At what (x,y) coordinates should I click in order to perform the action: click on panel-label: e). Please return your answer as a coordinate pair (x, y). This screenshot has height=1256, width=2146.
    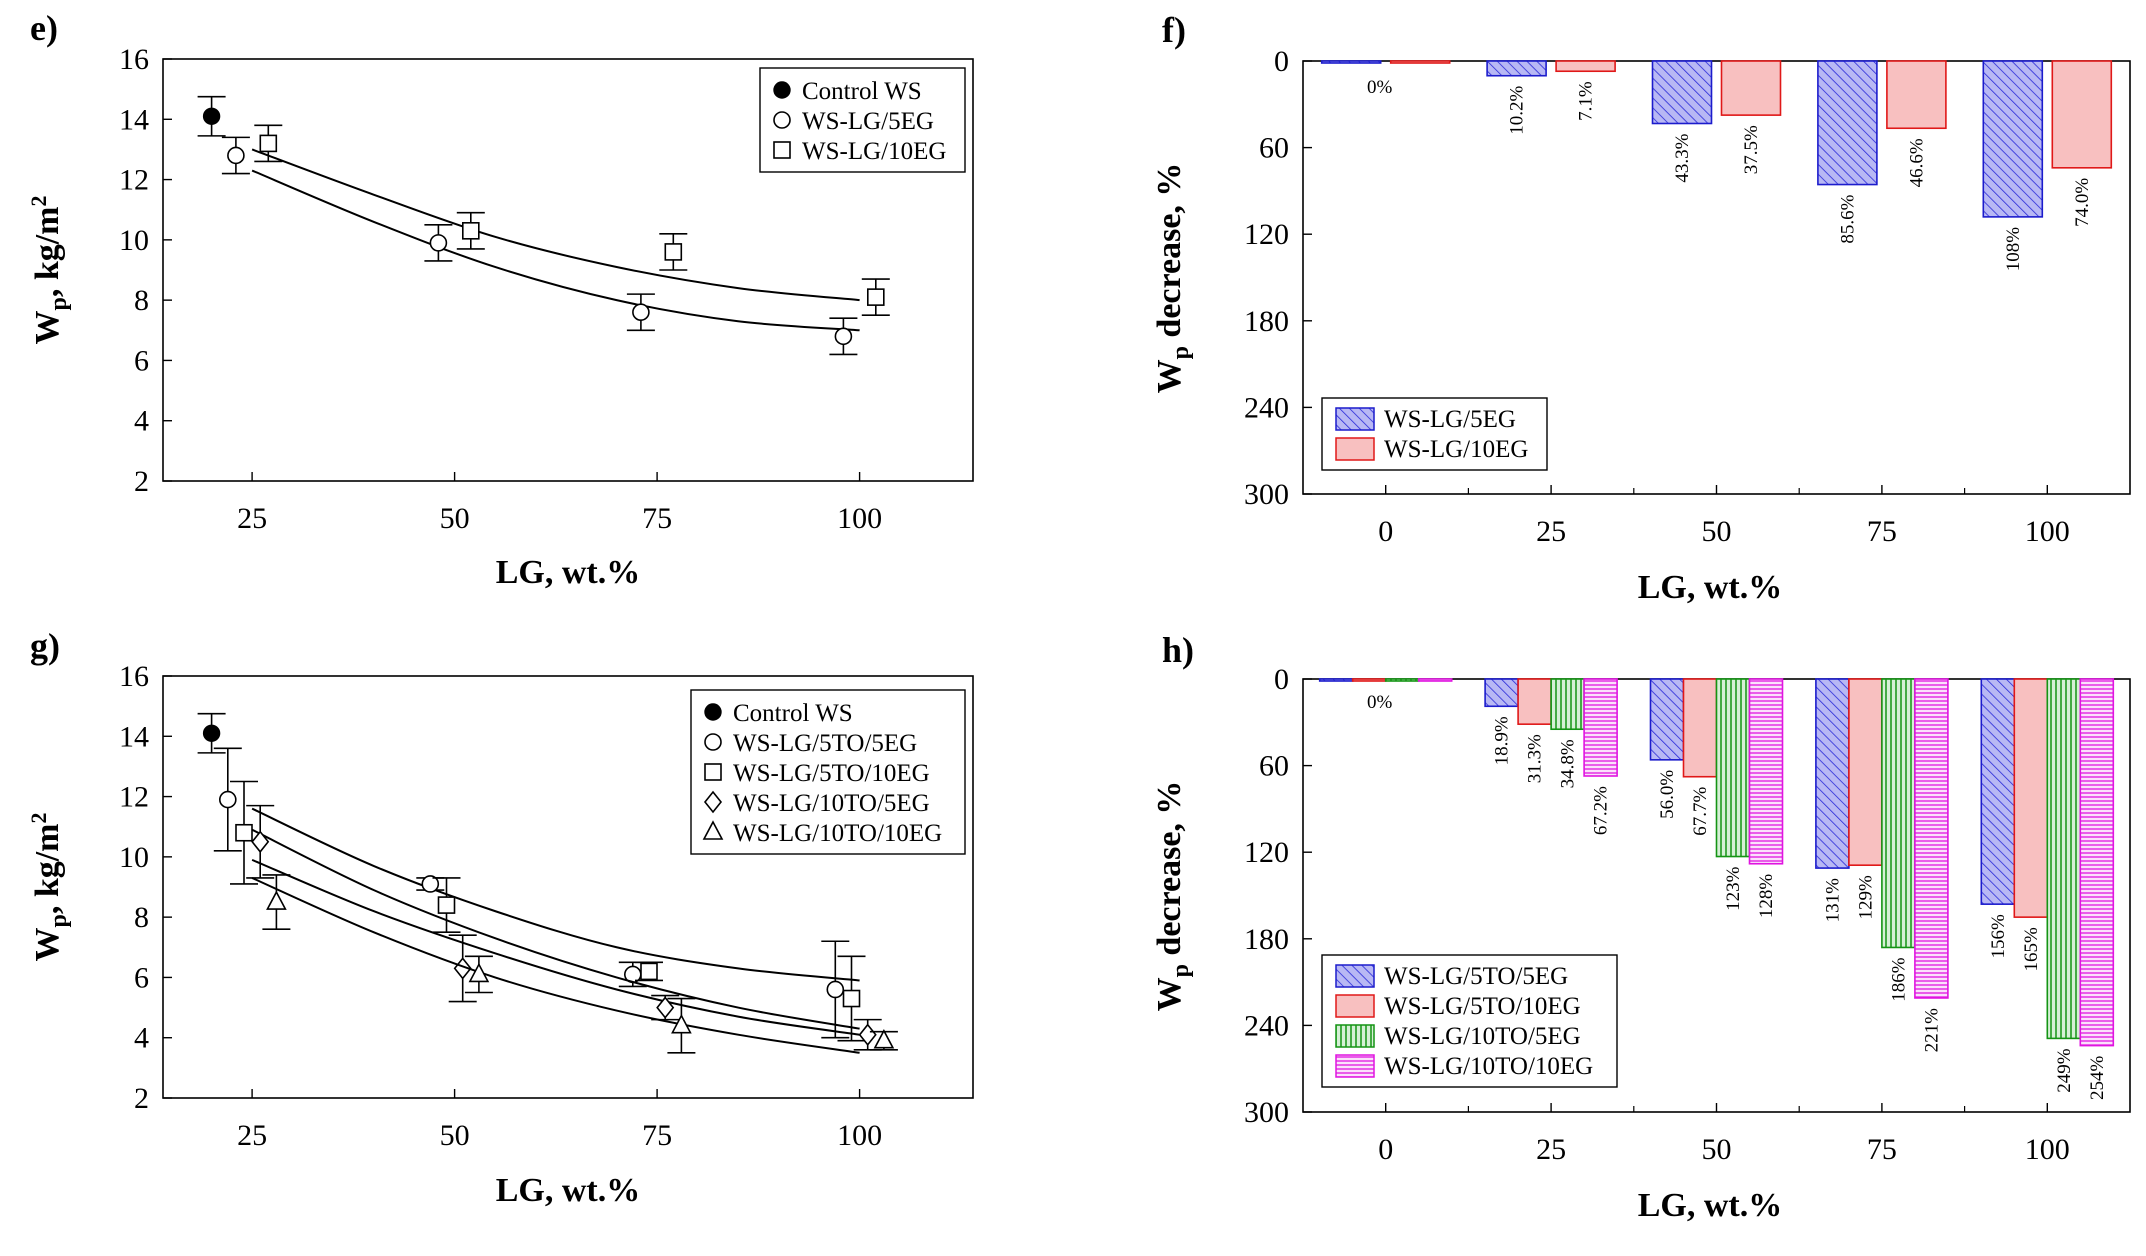
    Looking at the image, I should click on (44, 28).